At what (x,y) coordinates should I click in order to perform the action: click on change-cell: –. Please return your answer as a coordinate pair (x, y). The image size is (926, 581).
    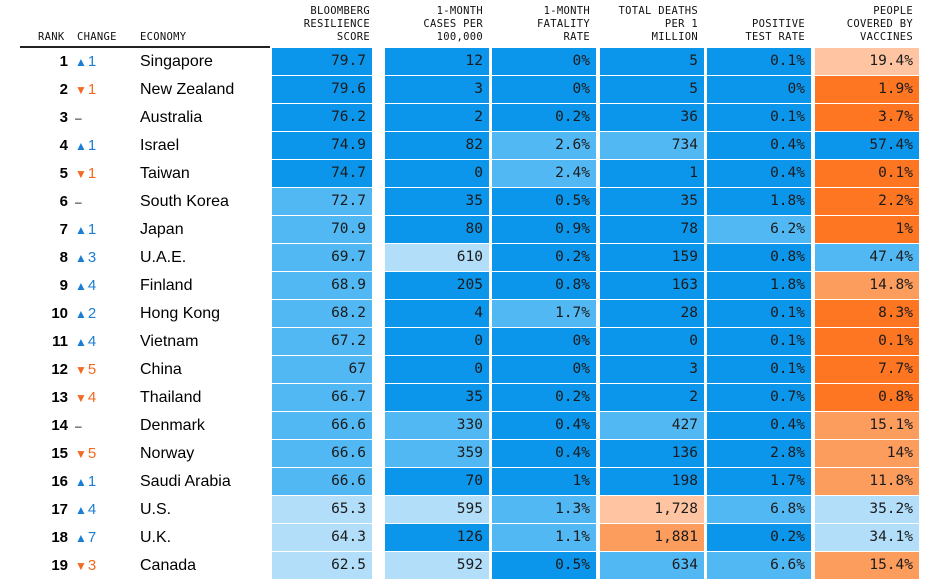
    Looking at the image, I should click on (95, 425).